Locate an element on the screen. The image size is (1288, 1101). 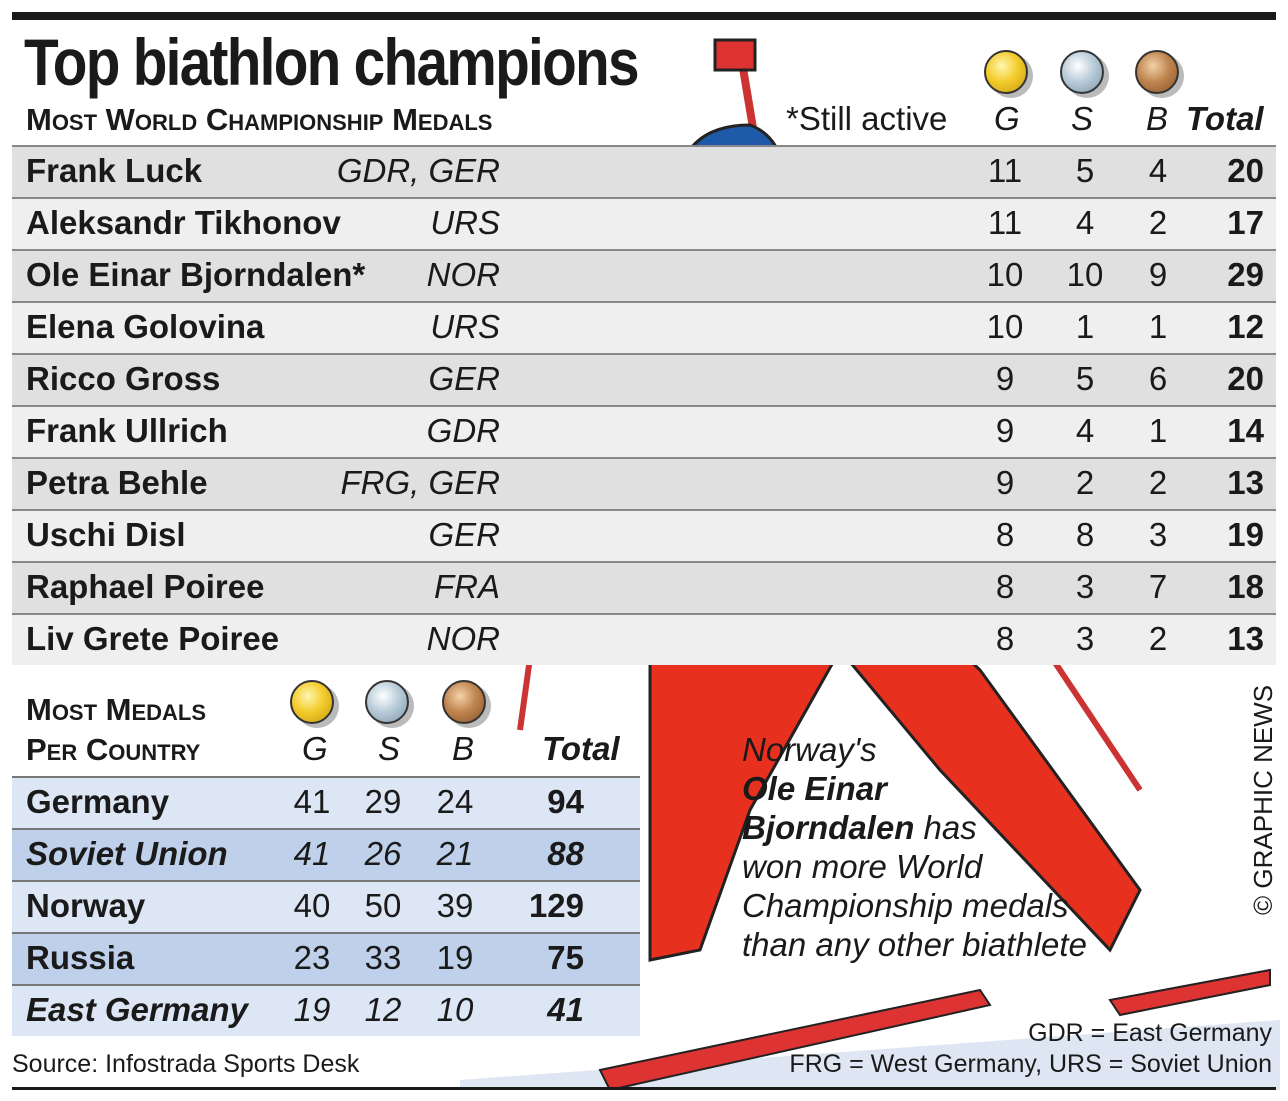
silver-count: 8 is located at coordinates (1085, 534).